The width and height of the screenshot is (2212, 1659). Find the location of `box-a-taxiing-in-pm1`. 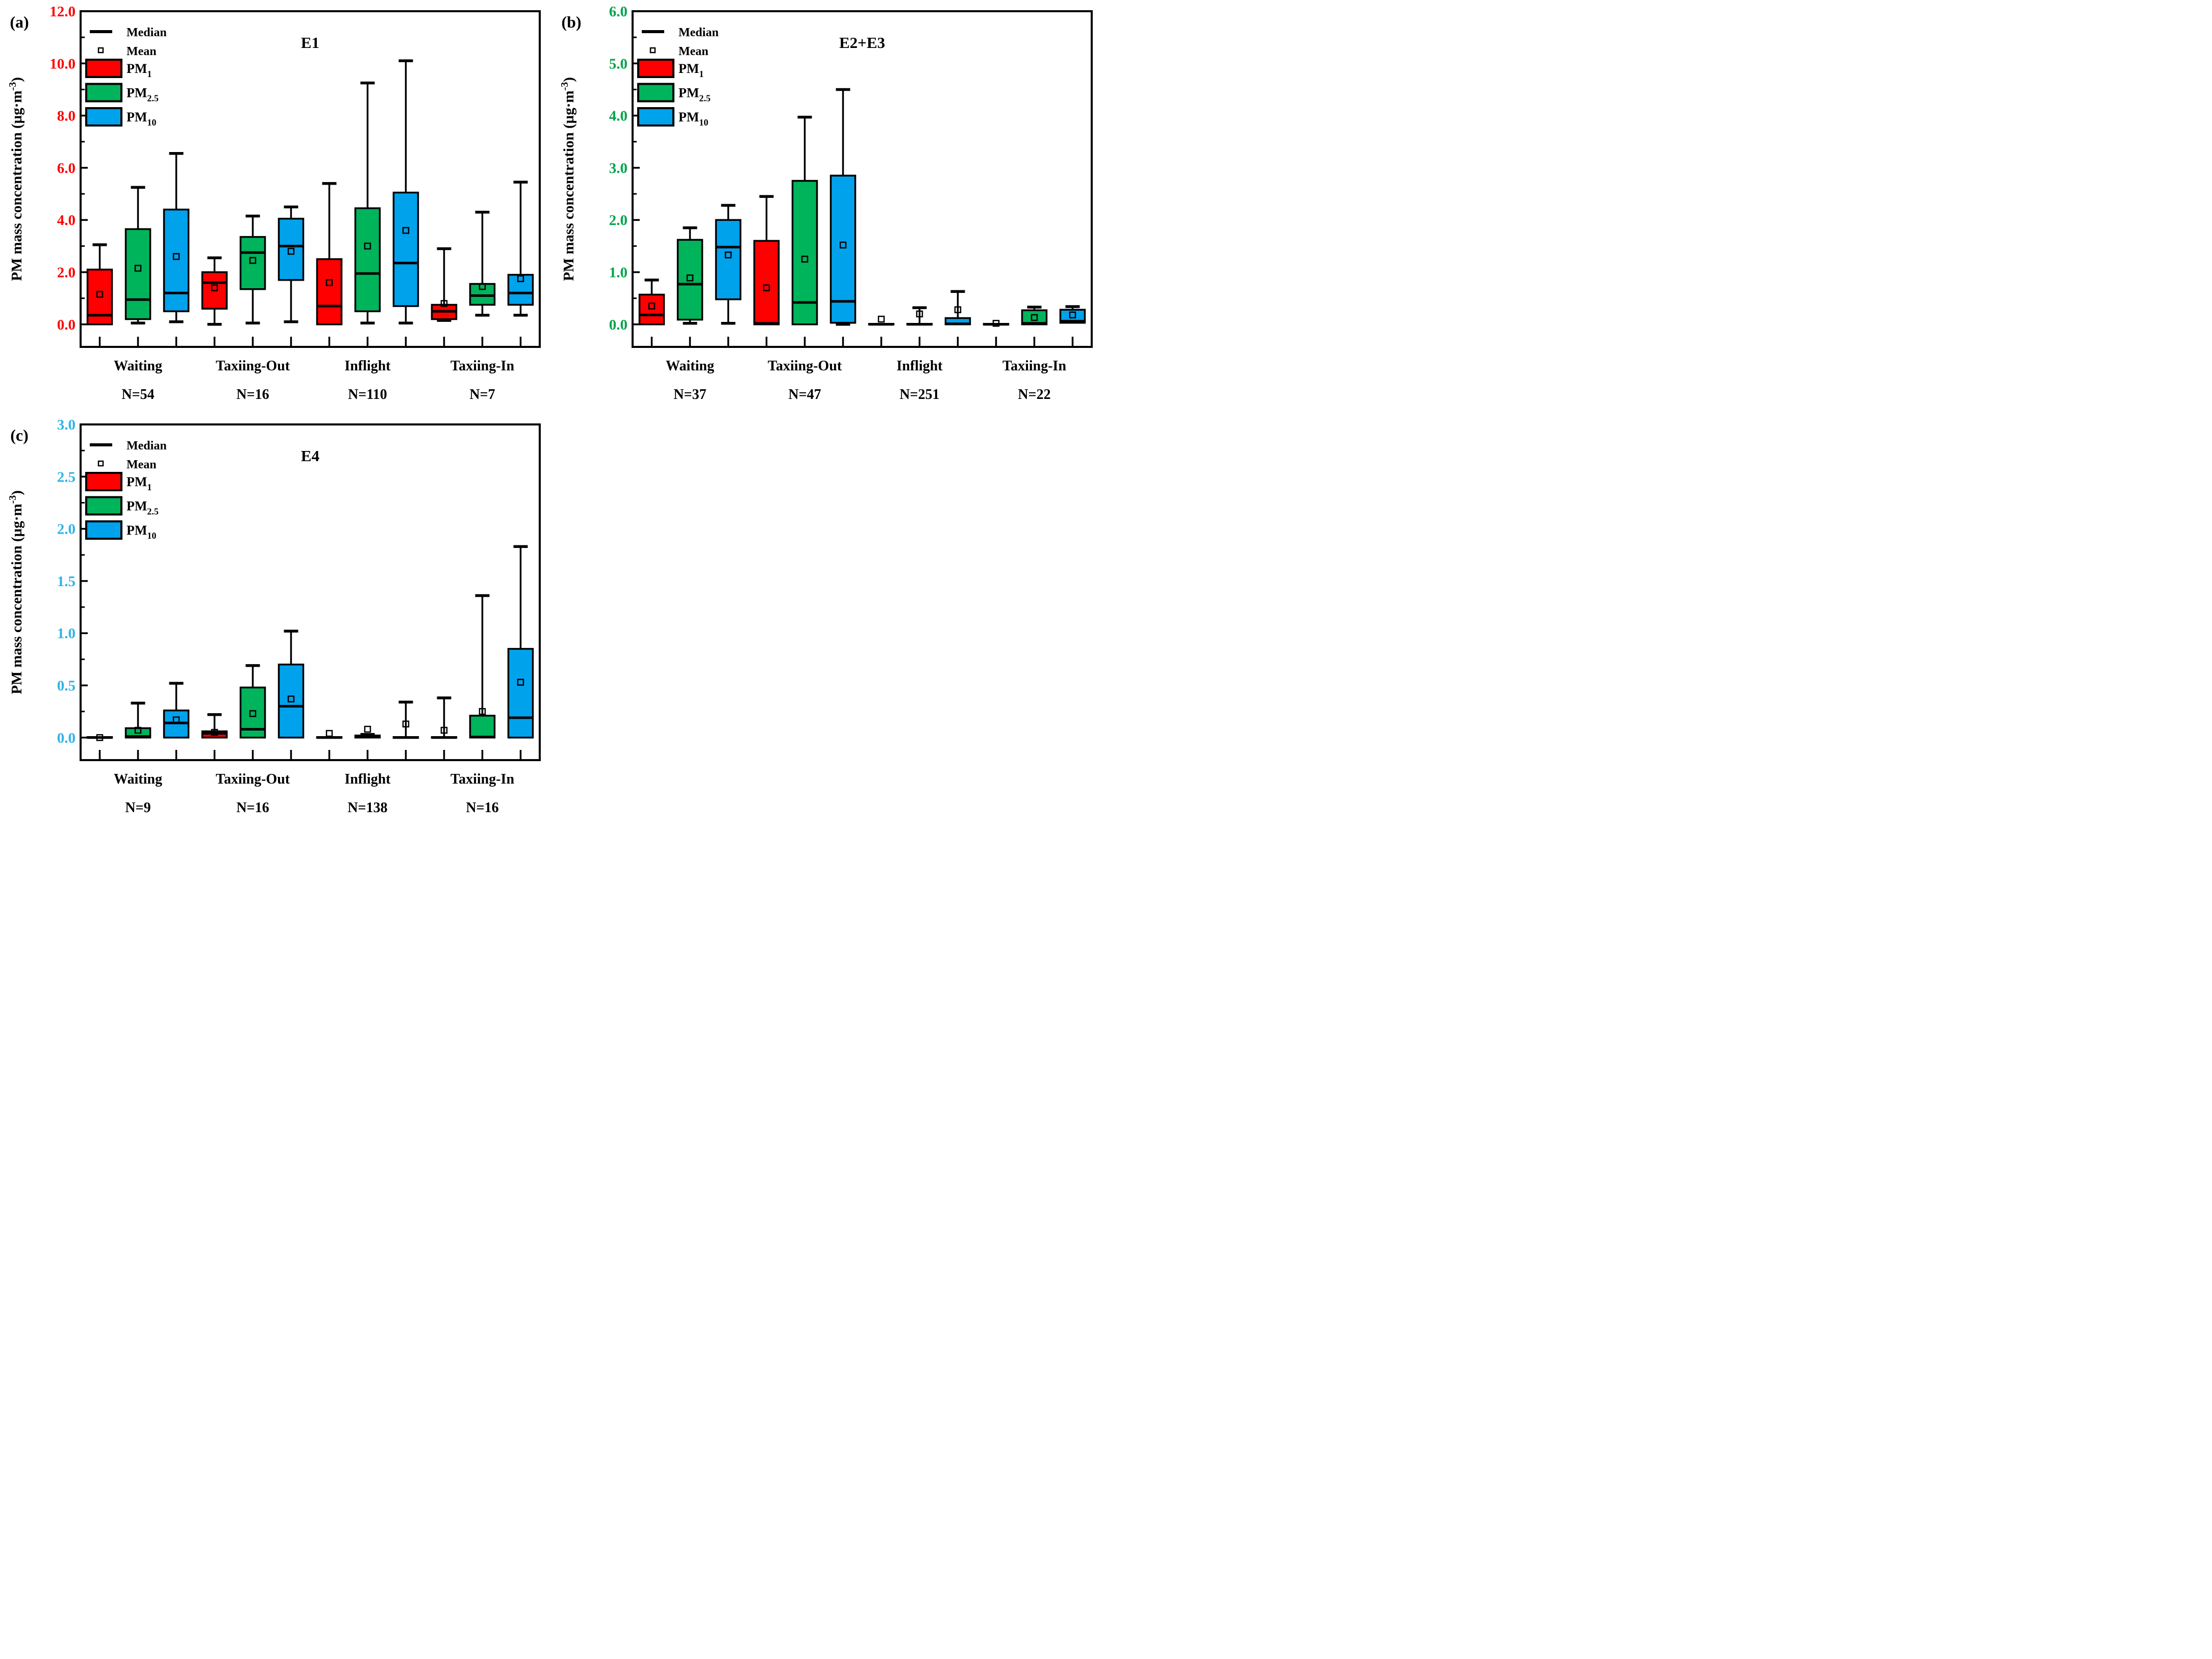

box-a-taxiing-in-pm1 is located at coordinates (444, 284).